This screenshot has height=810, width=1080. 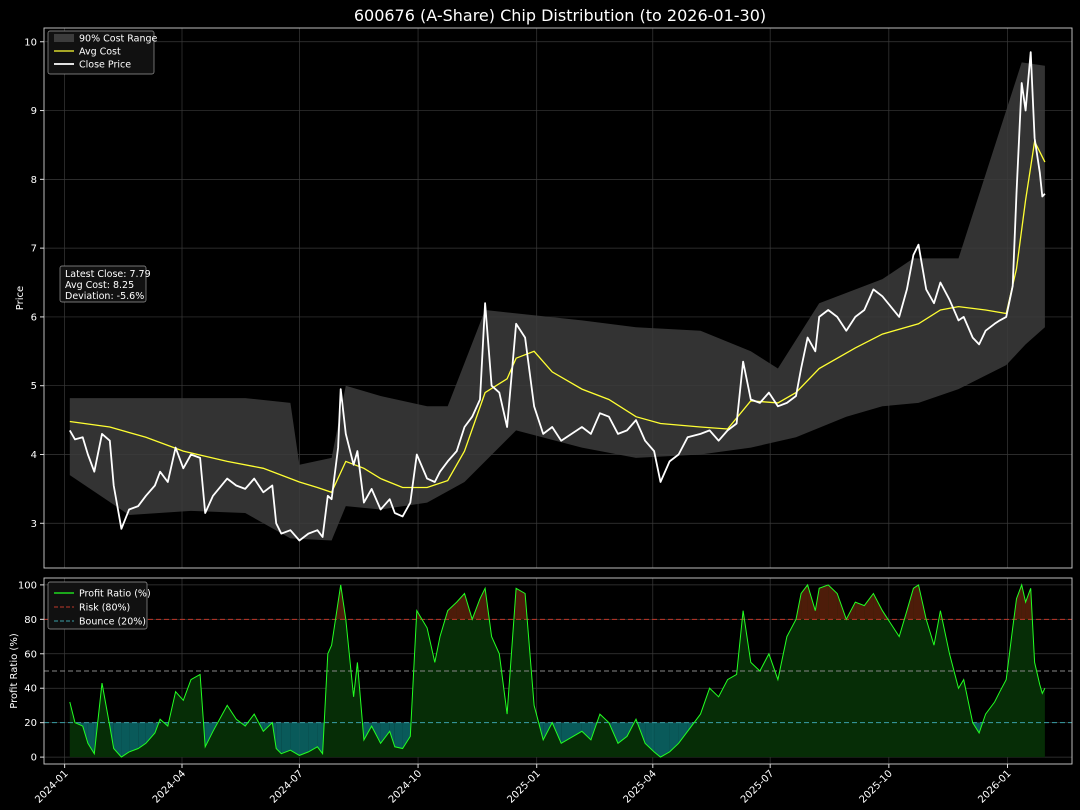 I want to click on price-axis-label: Price, so click(x=20, y=298).